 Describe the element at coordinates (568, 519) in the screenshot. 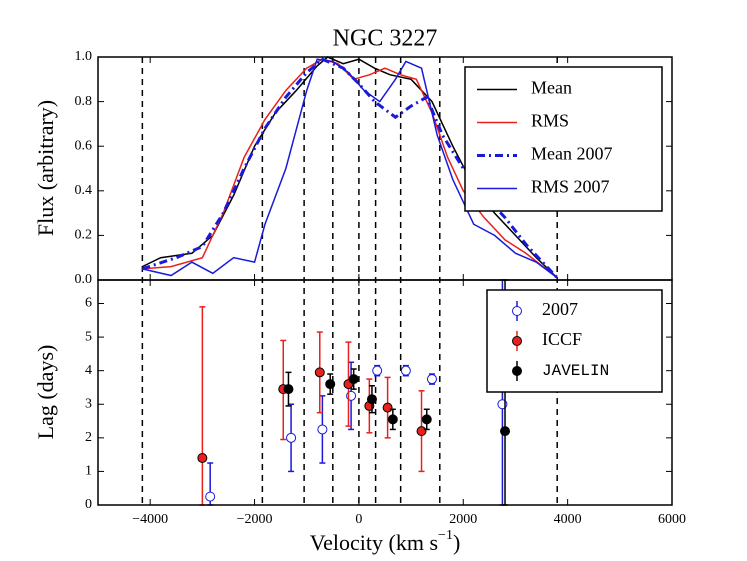

I see `x-tick-label: 4000` at that location.